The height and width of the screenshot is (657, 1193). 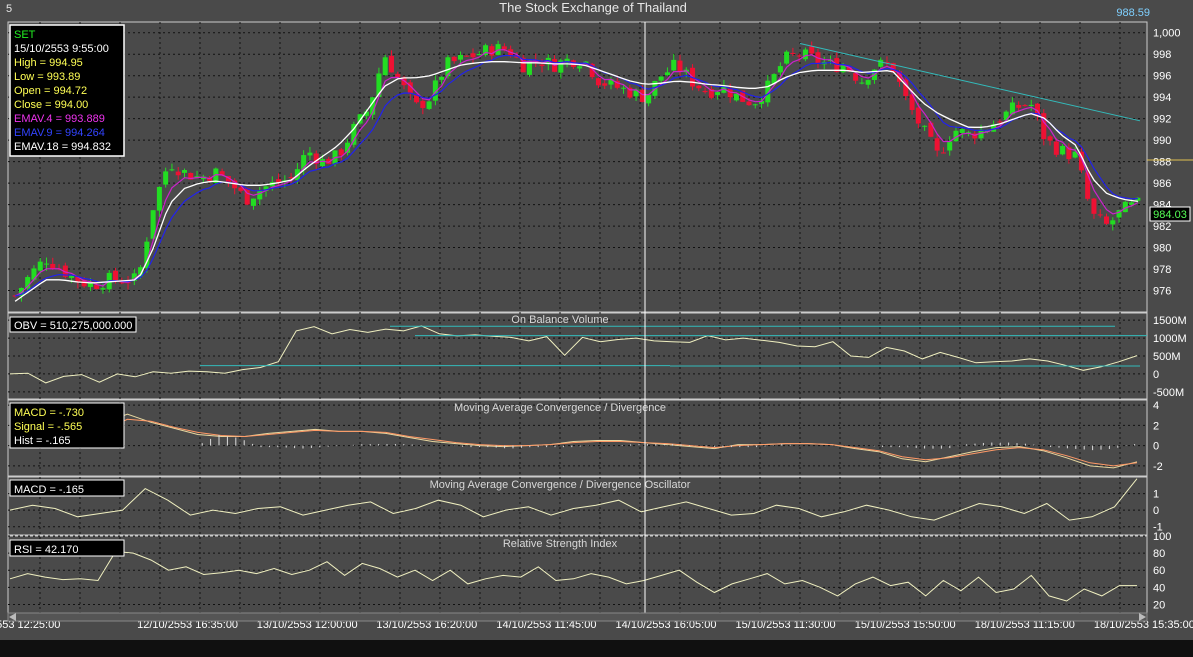 I want to click on obv-tick-label: 1500M, so click(x=1170, y=321).